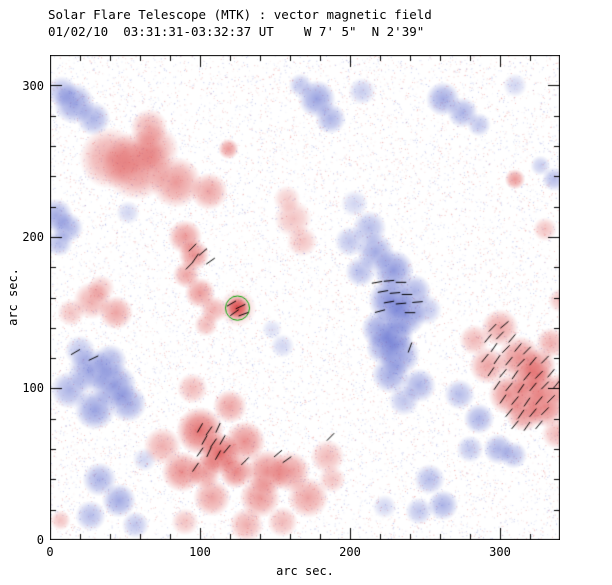 The width and height of the screenshot is (612, 585). I want to click on x-tick-label: 0, so click(50, 552).